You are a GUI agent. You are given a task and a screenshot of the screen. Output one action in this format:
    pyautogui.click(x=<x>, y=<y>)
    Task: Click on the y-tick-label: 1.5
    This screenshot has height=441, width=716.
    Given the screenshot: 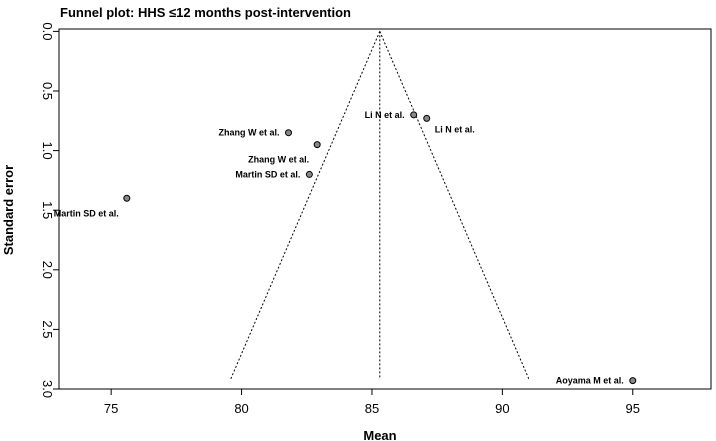 What is the action you would take?
    pyautogui.click(x=47, y=210)
    